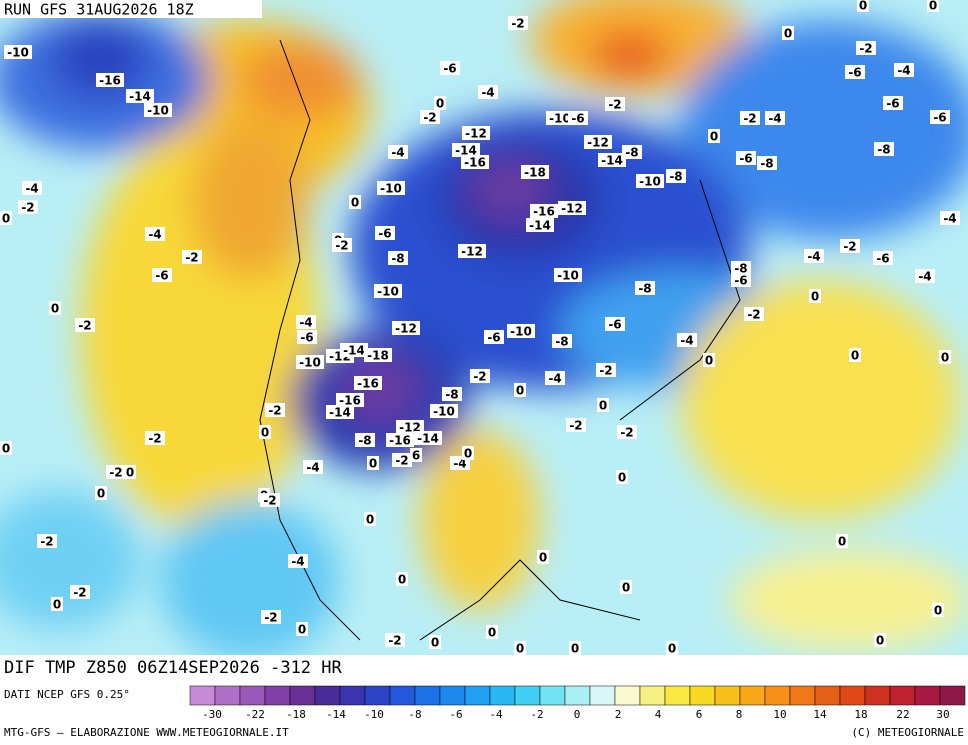 Image resolution: width=968 pixels, height=745 pixels. I want to click on colorbar-label: -22, so click(255, 714).